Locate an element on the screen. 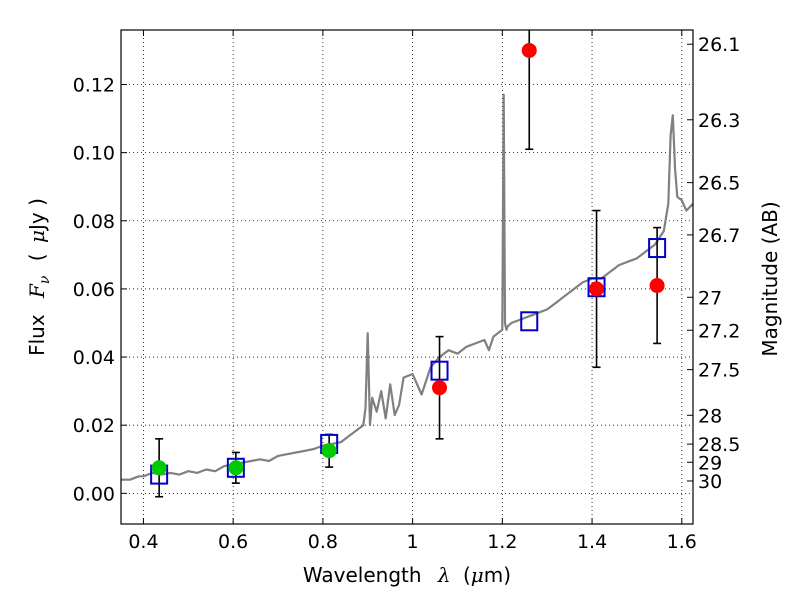 This screenshot has height=600, width=800. y-axis-label-unit-open: ( is located at coordinates (37, 257).